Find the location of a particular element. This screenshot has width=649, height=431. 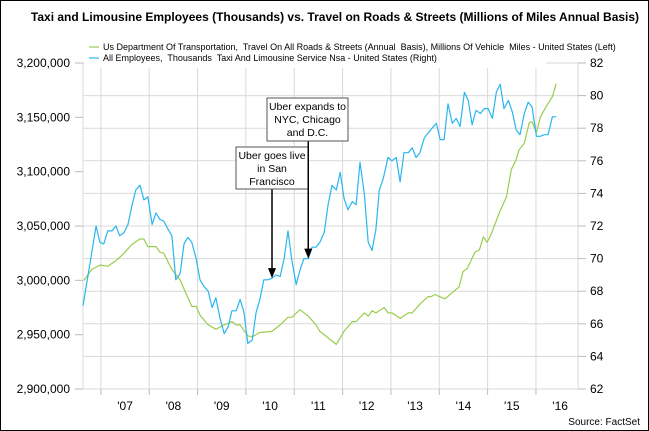

annotation-text: NYC, Chicago is located at coordinates (307, 120).